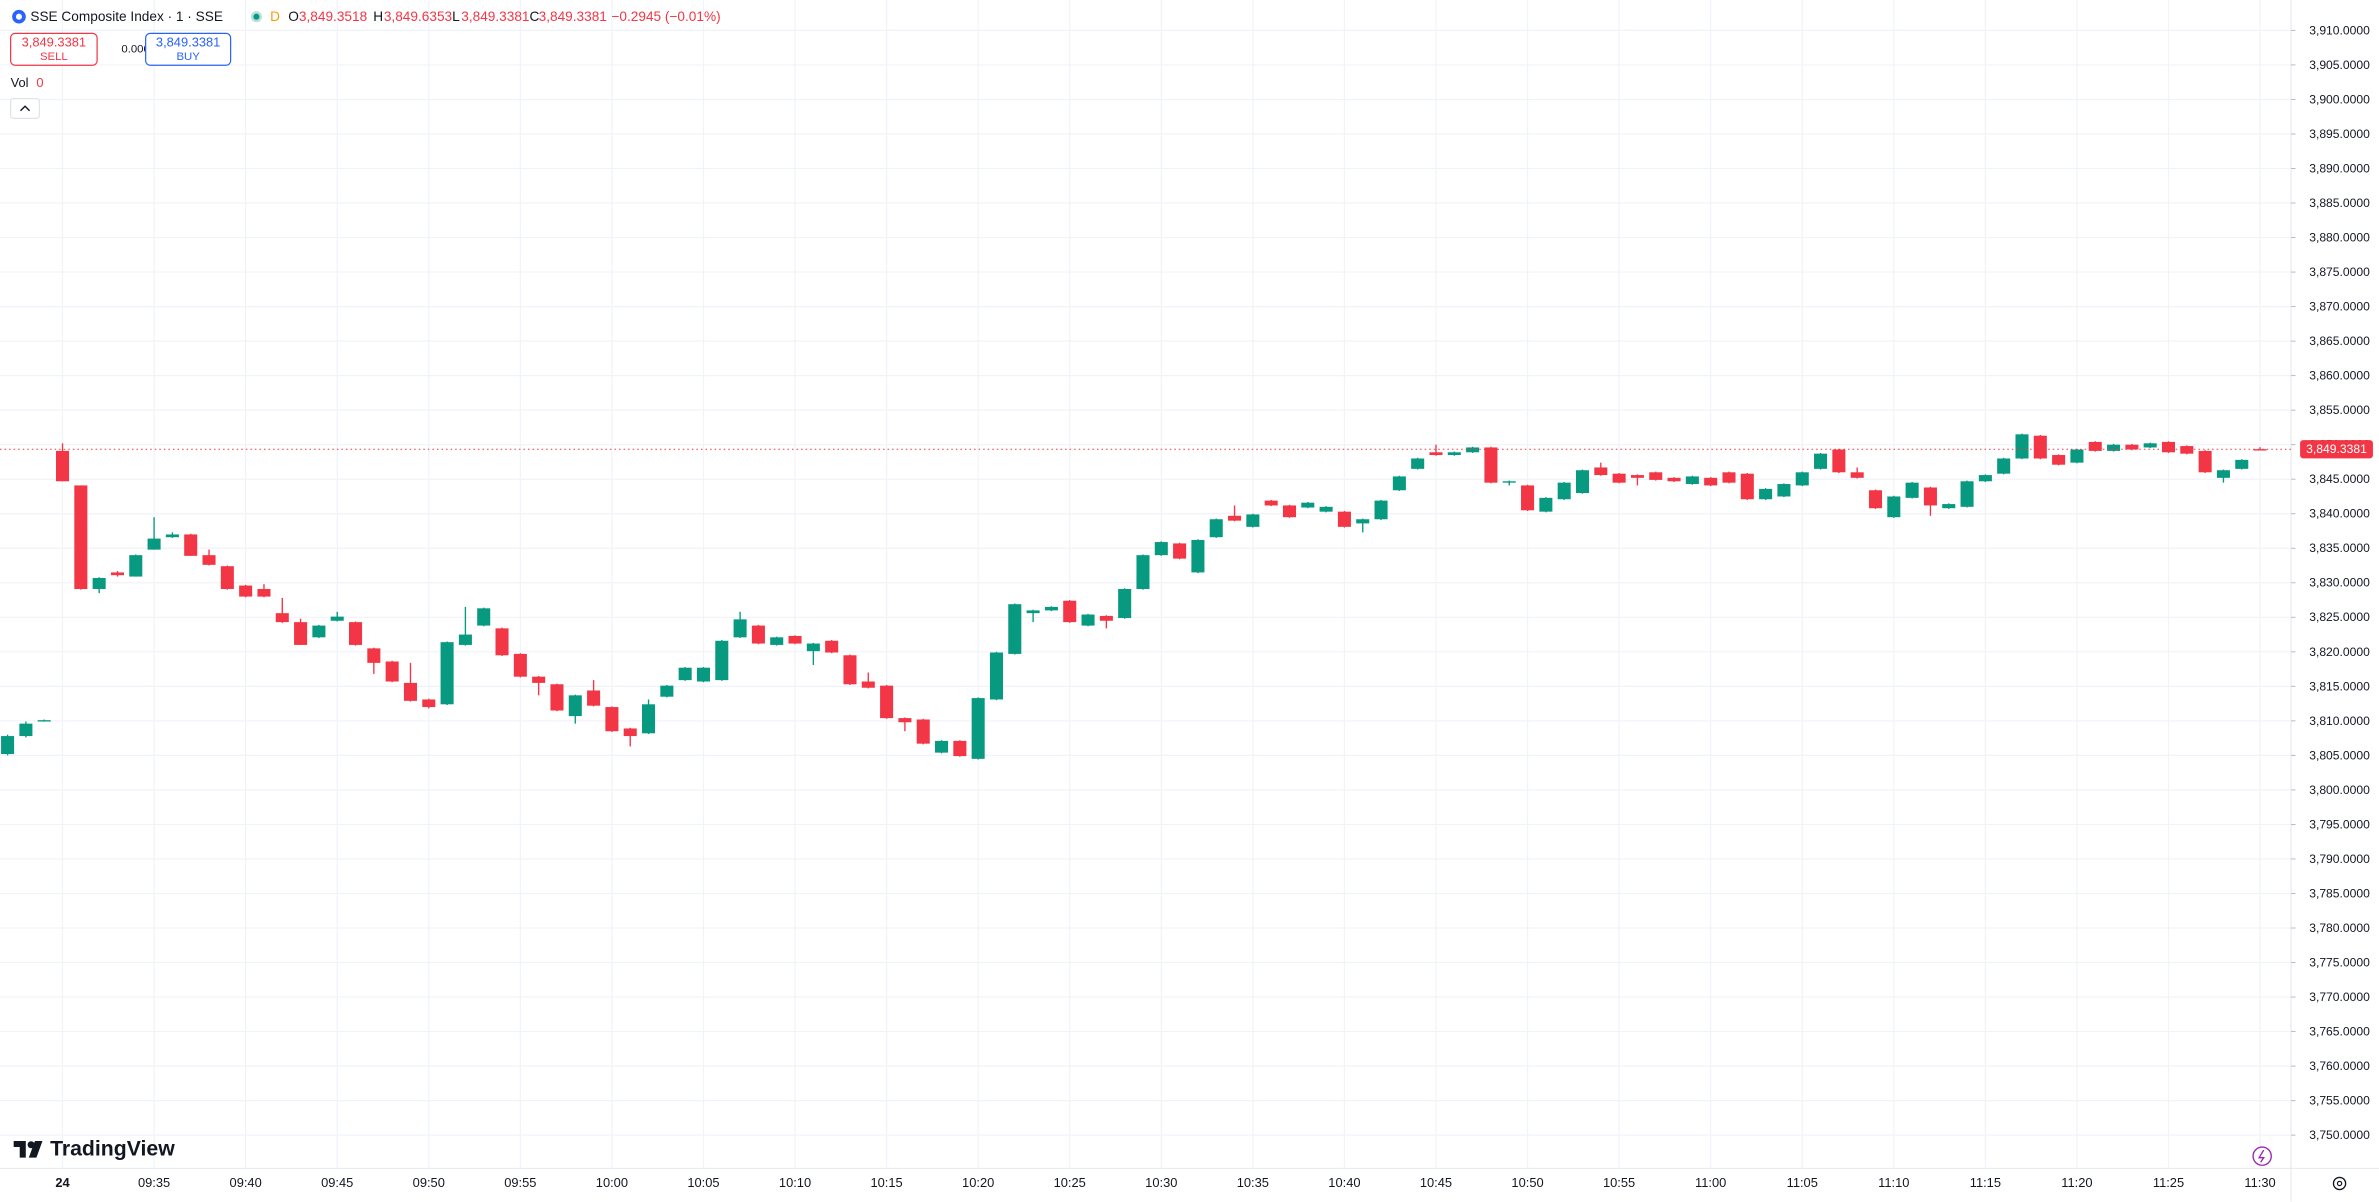 The width and height of the screenshot is (2379, 1202). Describe the element at coordinates (2336, 449) in the screenshot. I see `last-price-label: 3,849.3381` at that location.